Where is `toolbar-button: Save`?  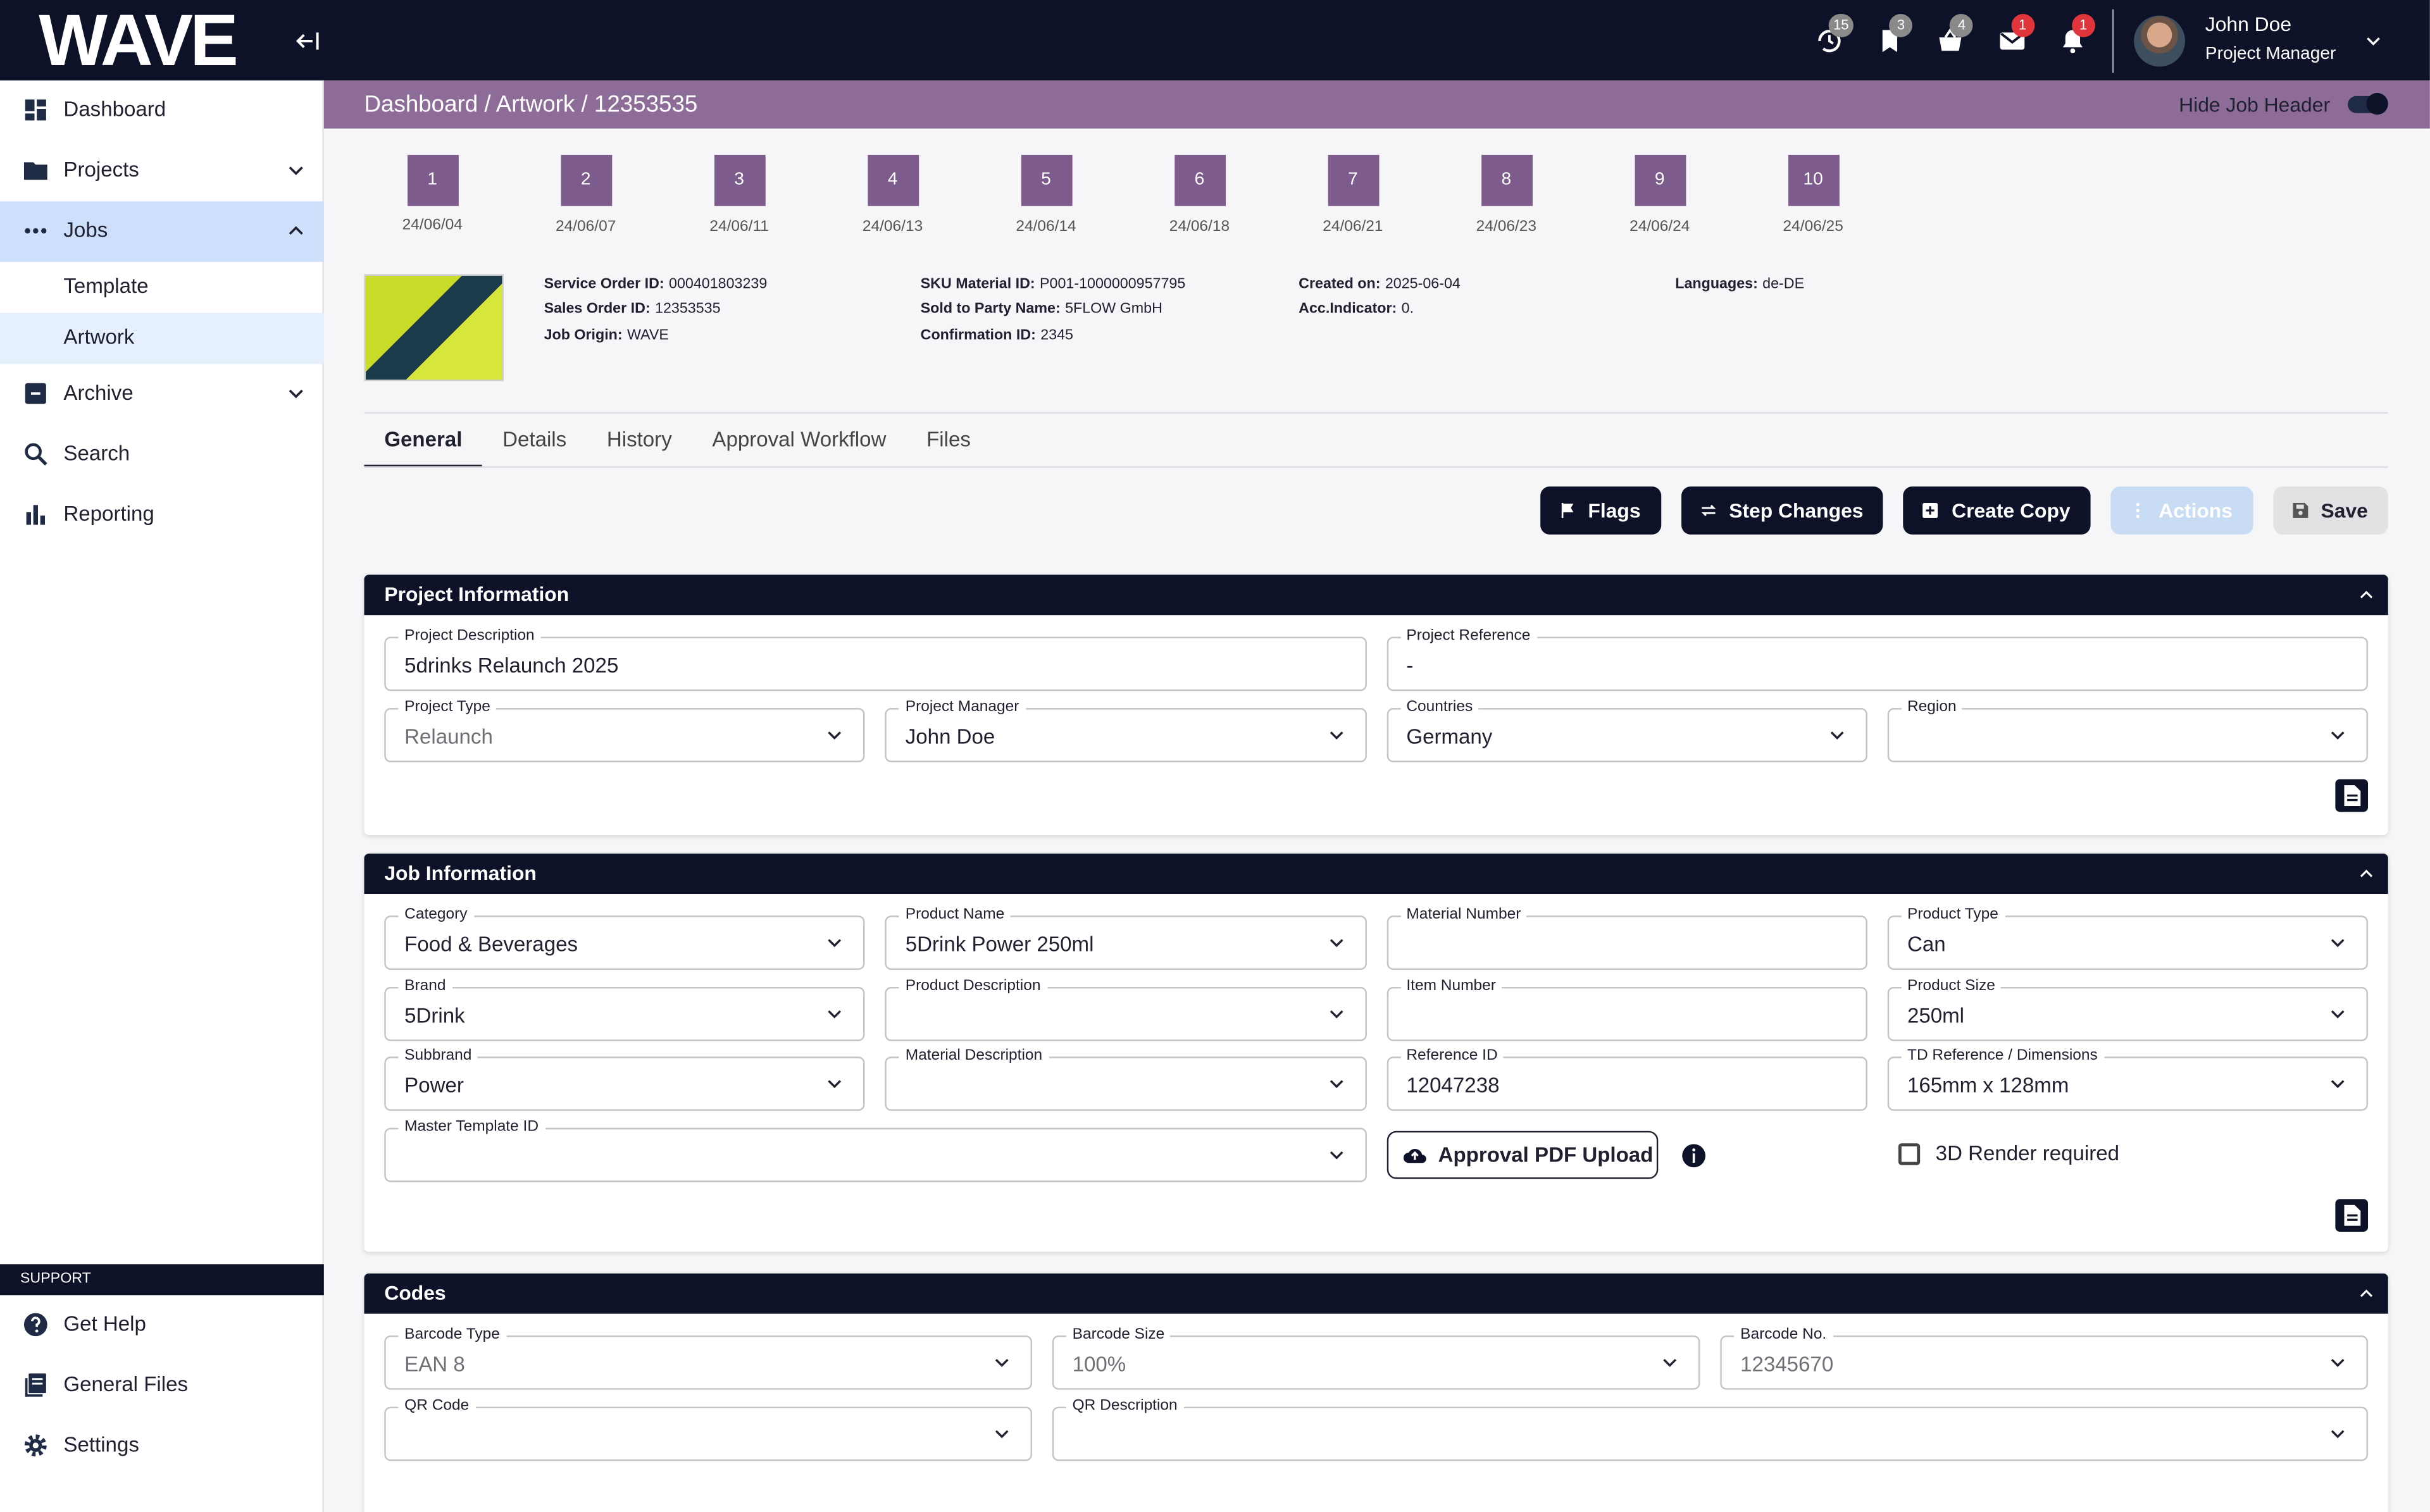 toolbar-button: Save is located at coordinates (2330, 511).